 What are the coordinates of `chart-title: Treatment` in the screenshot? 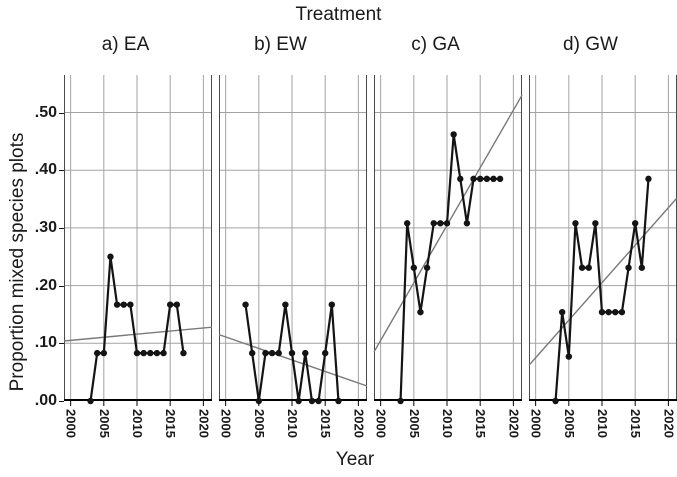 It's located at (338, 14).